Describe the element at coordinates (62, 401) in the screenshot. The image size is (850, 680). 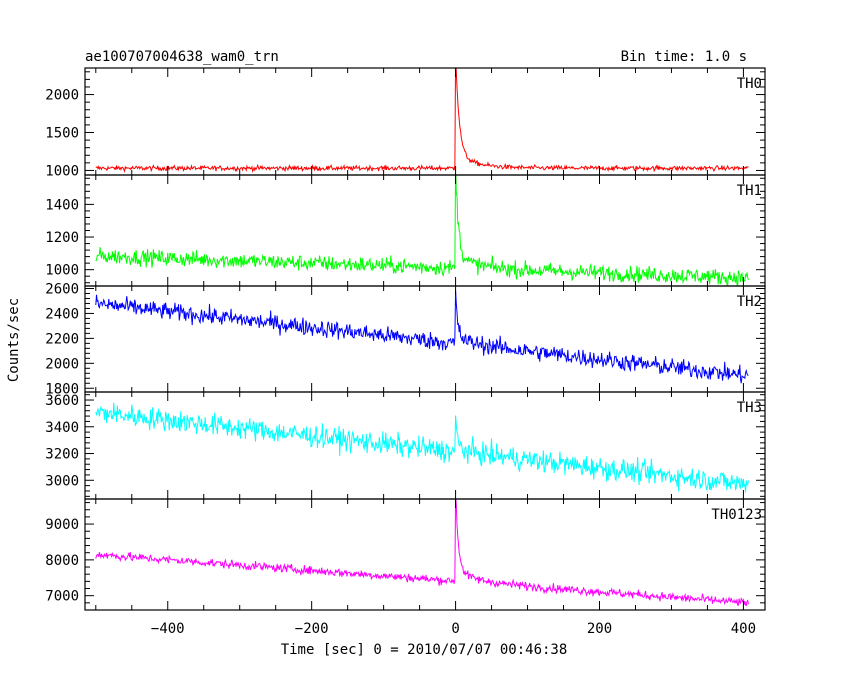
I see `y-tick-label: 3600` at that location.